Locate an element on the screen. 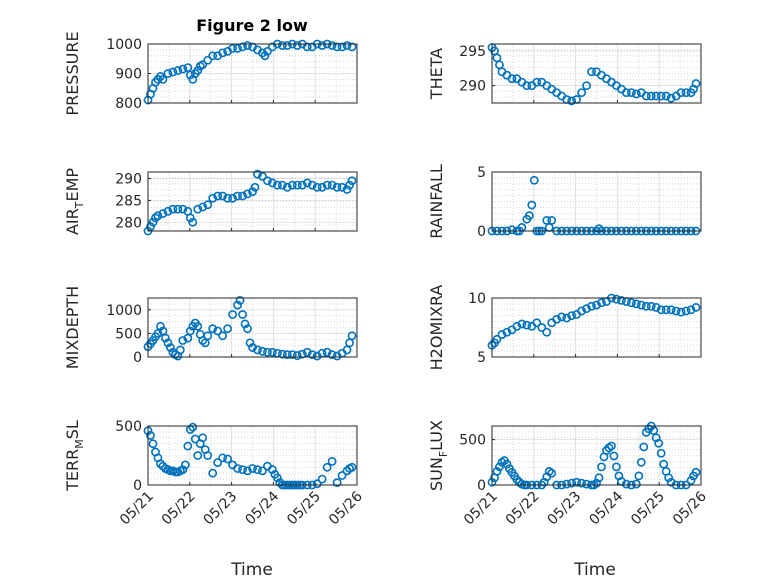 The height and width of the screenshot is (583, 778). x-tick-label: 05/23 is located at coordinates (565, 509).